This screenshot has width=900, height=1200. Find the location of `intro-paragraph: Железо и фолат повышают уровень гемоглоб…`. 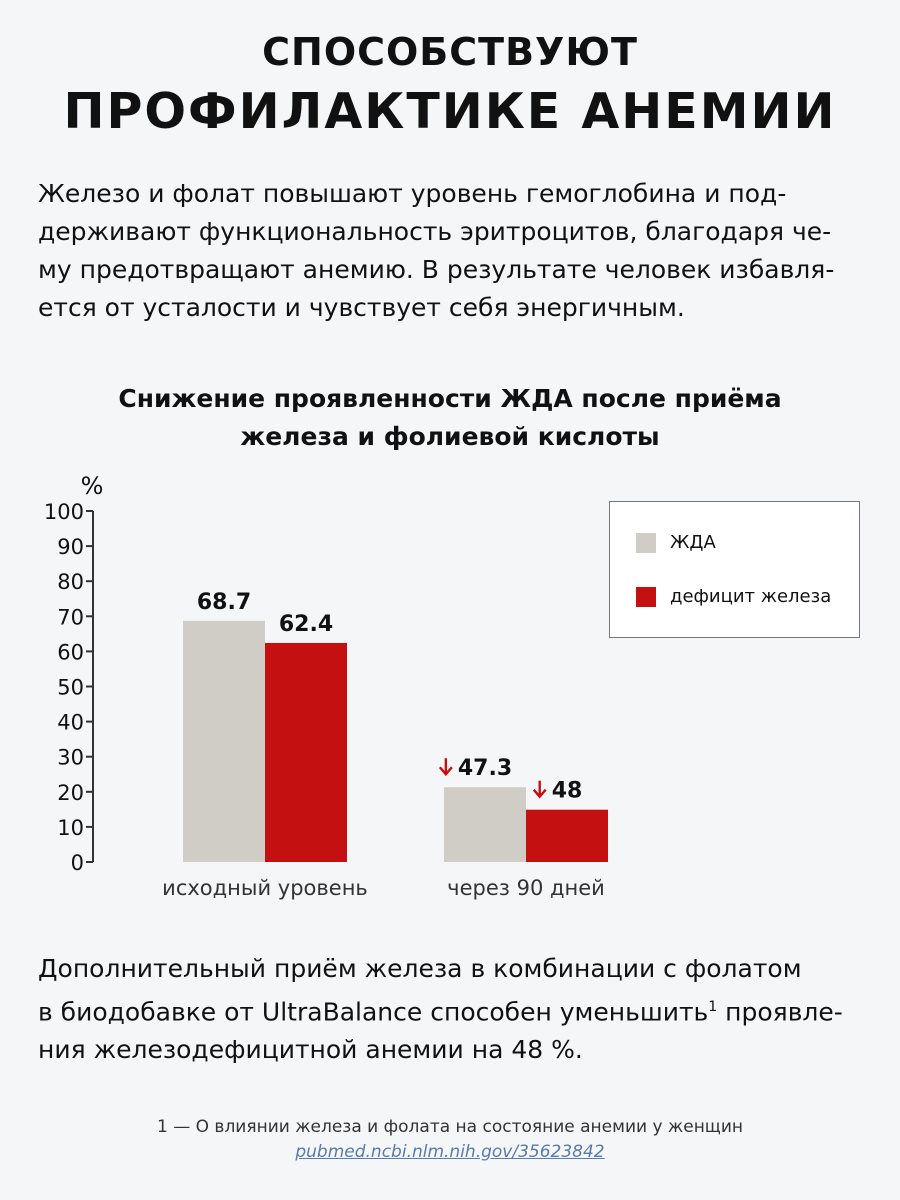

intro-paragraph: Железо и фолат повышают уровень гемоглоб… is located at coordinates (453, 251).